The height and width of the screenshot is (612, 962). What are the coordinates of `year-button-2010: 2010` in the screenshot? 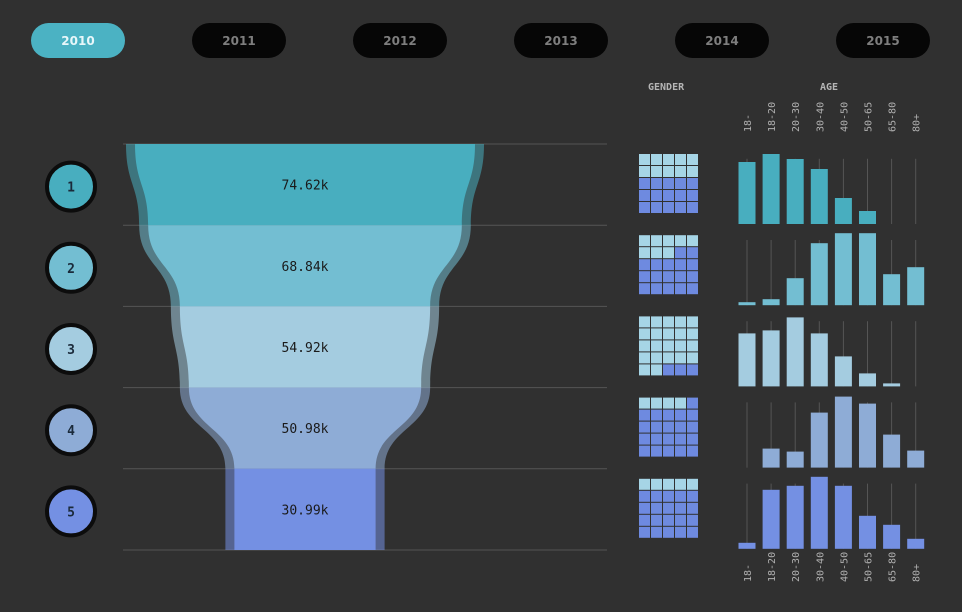 It's located at (78, 40).